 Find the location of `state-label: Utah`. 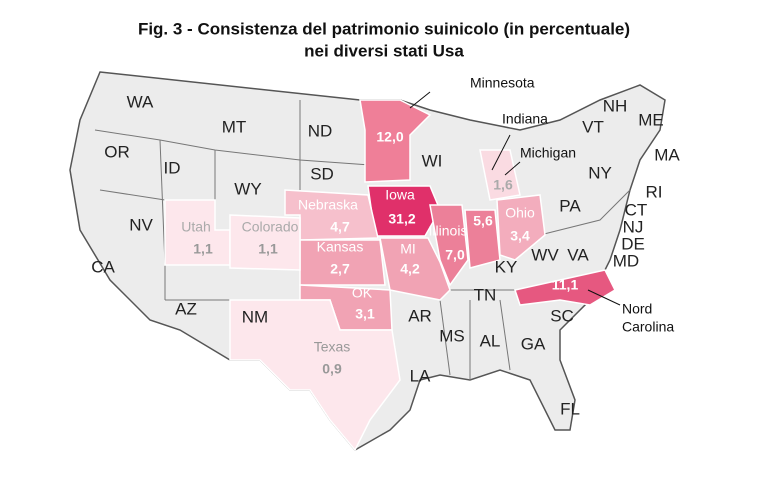

state-label: Utah is located at coordinates (196, 227).